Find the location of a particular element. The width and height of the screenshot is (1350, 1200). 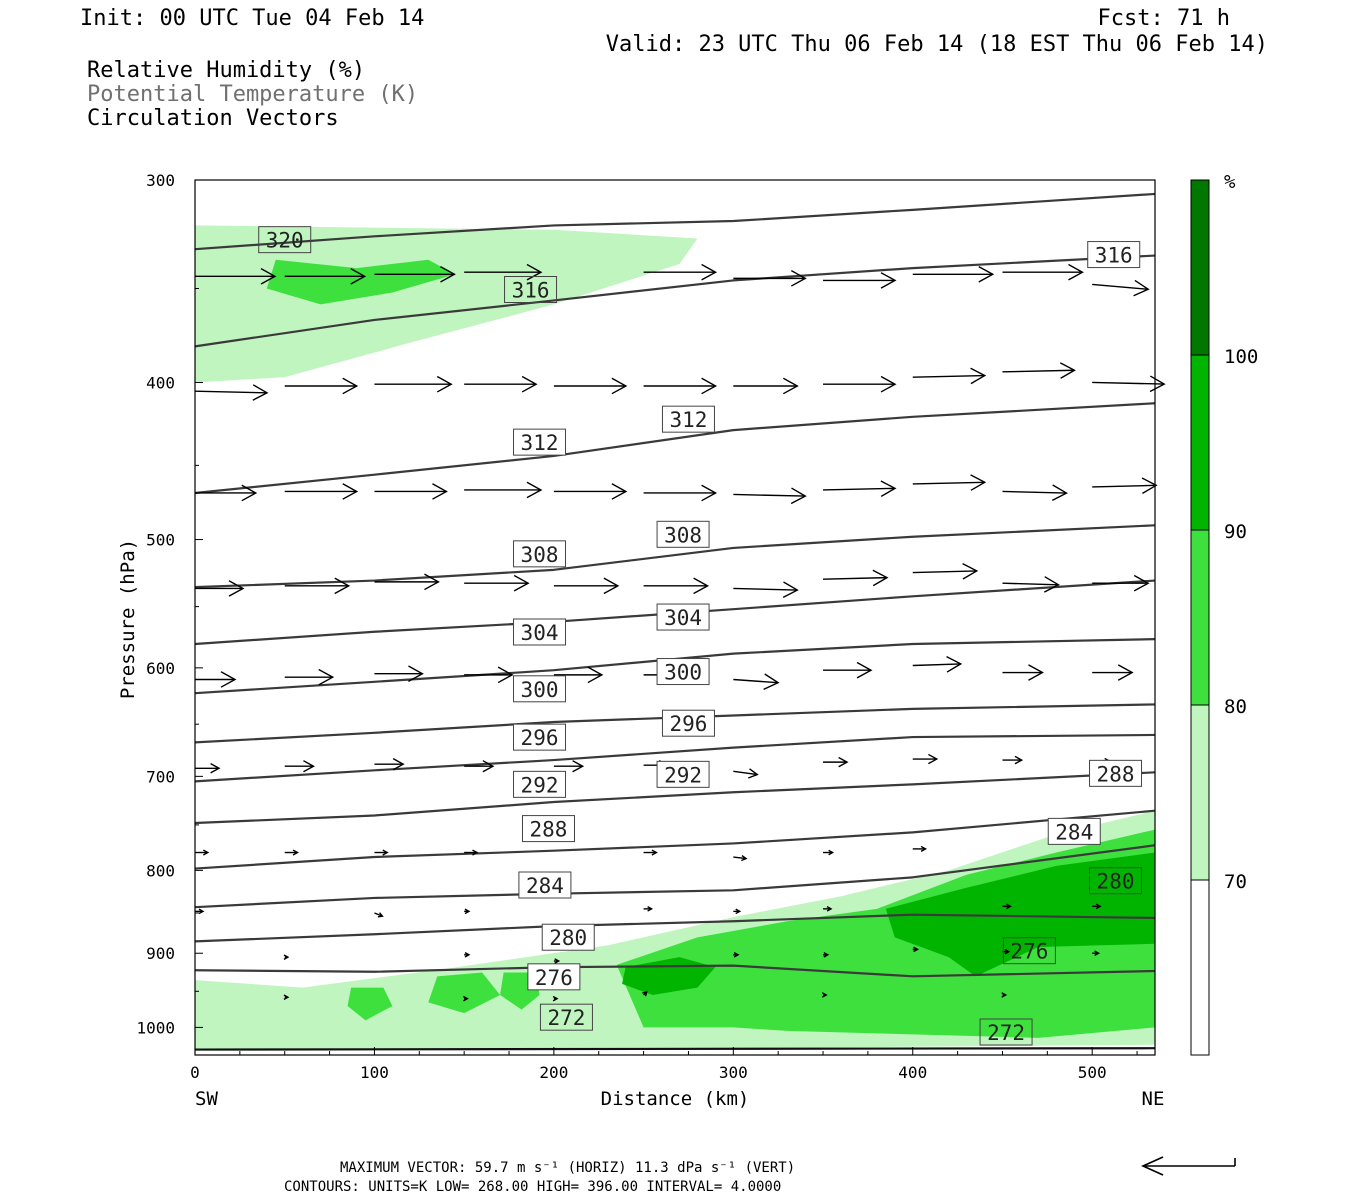

contour-label-text: 292 is located at coordinates (540, 785).